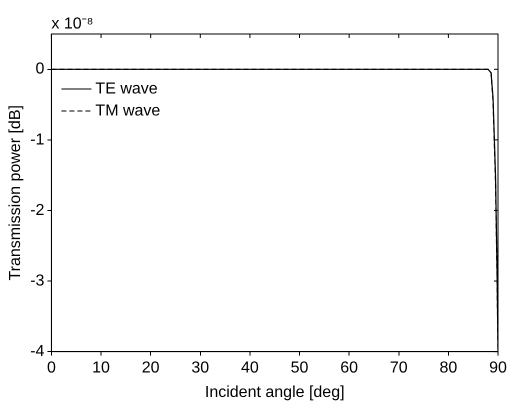  What do you see at coordinates (40, 69) in the screenshot?
I see `y-tick-label: 0` at bounding box center [40, 69].